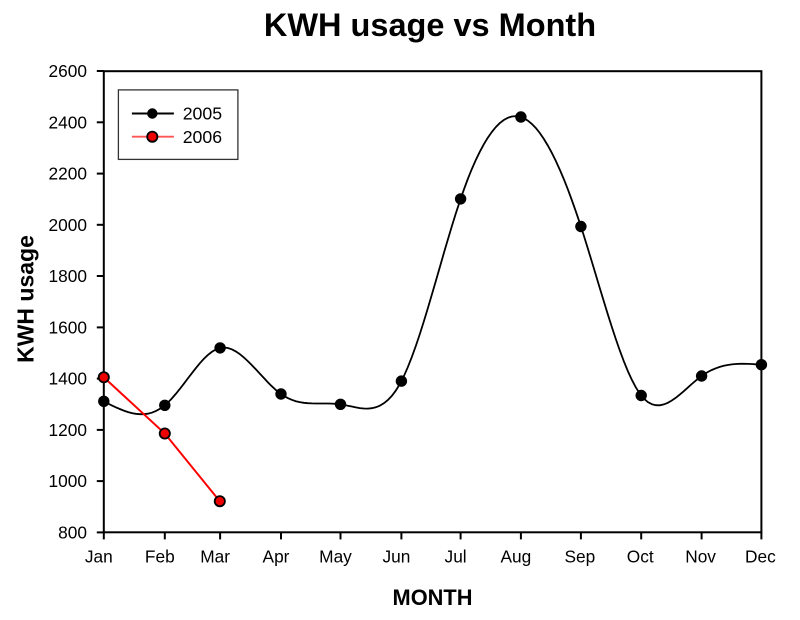  Describe the element at coordinates (68, 174) in the screenshot. I see `svg-text: 2200` at that location.